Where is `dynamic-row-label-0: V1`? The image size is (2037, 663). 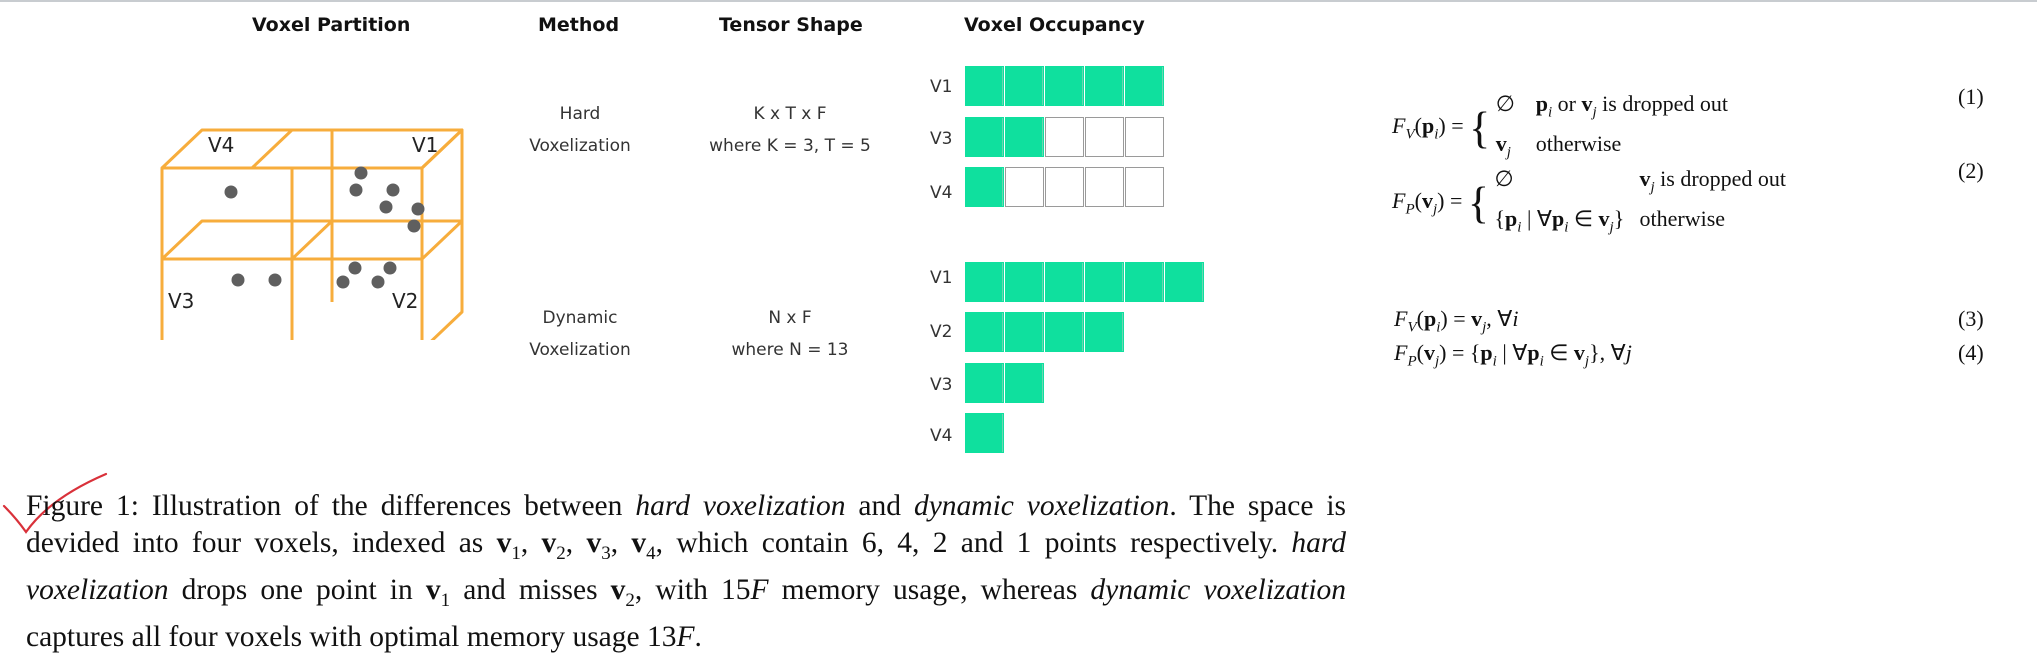
dynamic-row-label-0: V1 is located at coordinates (941, 278).